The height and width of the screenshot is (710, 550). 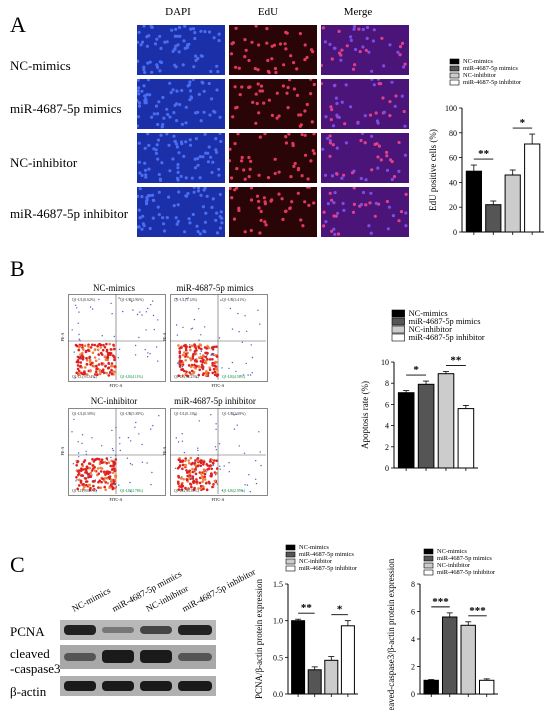 What do you see at coordinates (17, 268) in the screenshot?
I see `panel-b-letter: B` at bounding box center [17, 268].